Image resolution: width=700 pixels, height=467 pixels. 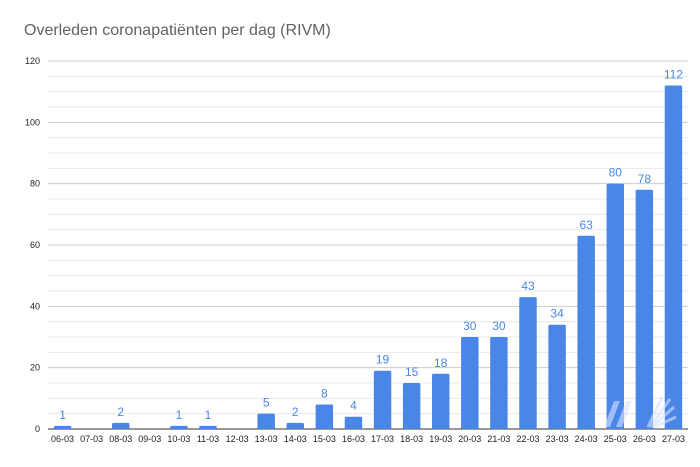 What do you see at coordinates (35, 368) in the screenshot?
I see `y-tick-label: 20` at bounding box center [35, 368].